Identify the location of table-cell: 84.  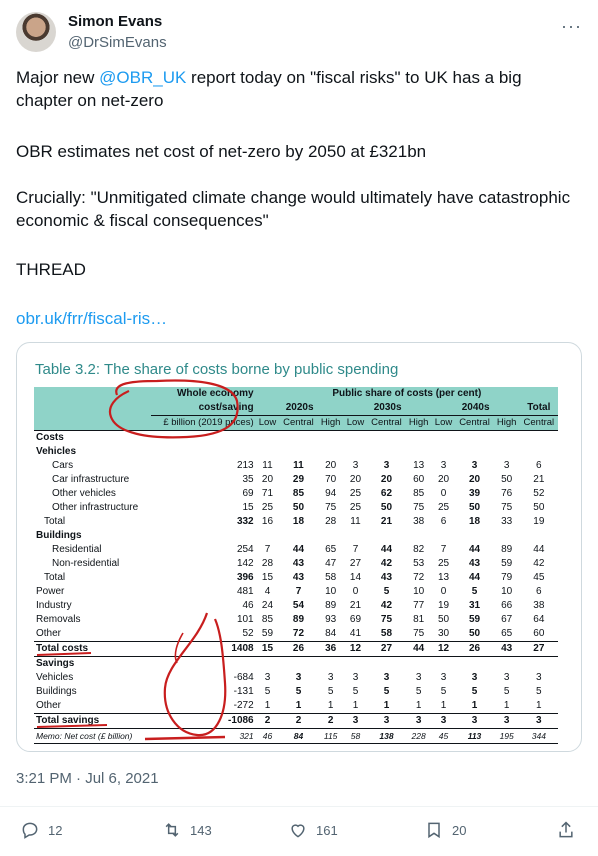
(331, 633).